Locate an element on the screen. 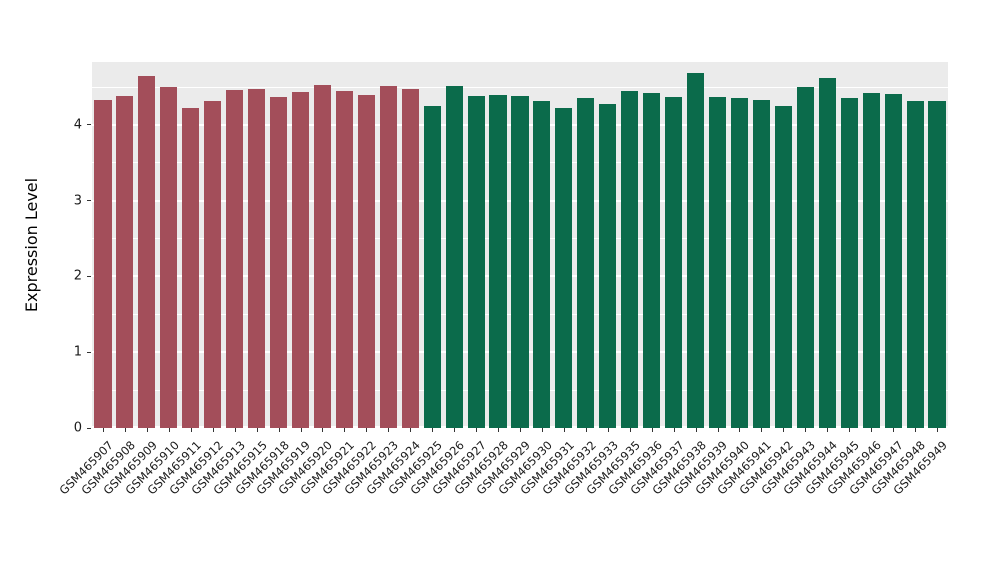  bar-GSM465947 is located at coordinates (893, 260).